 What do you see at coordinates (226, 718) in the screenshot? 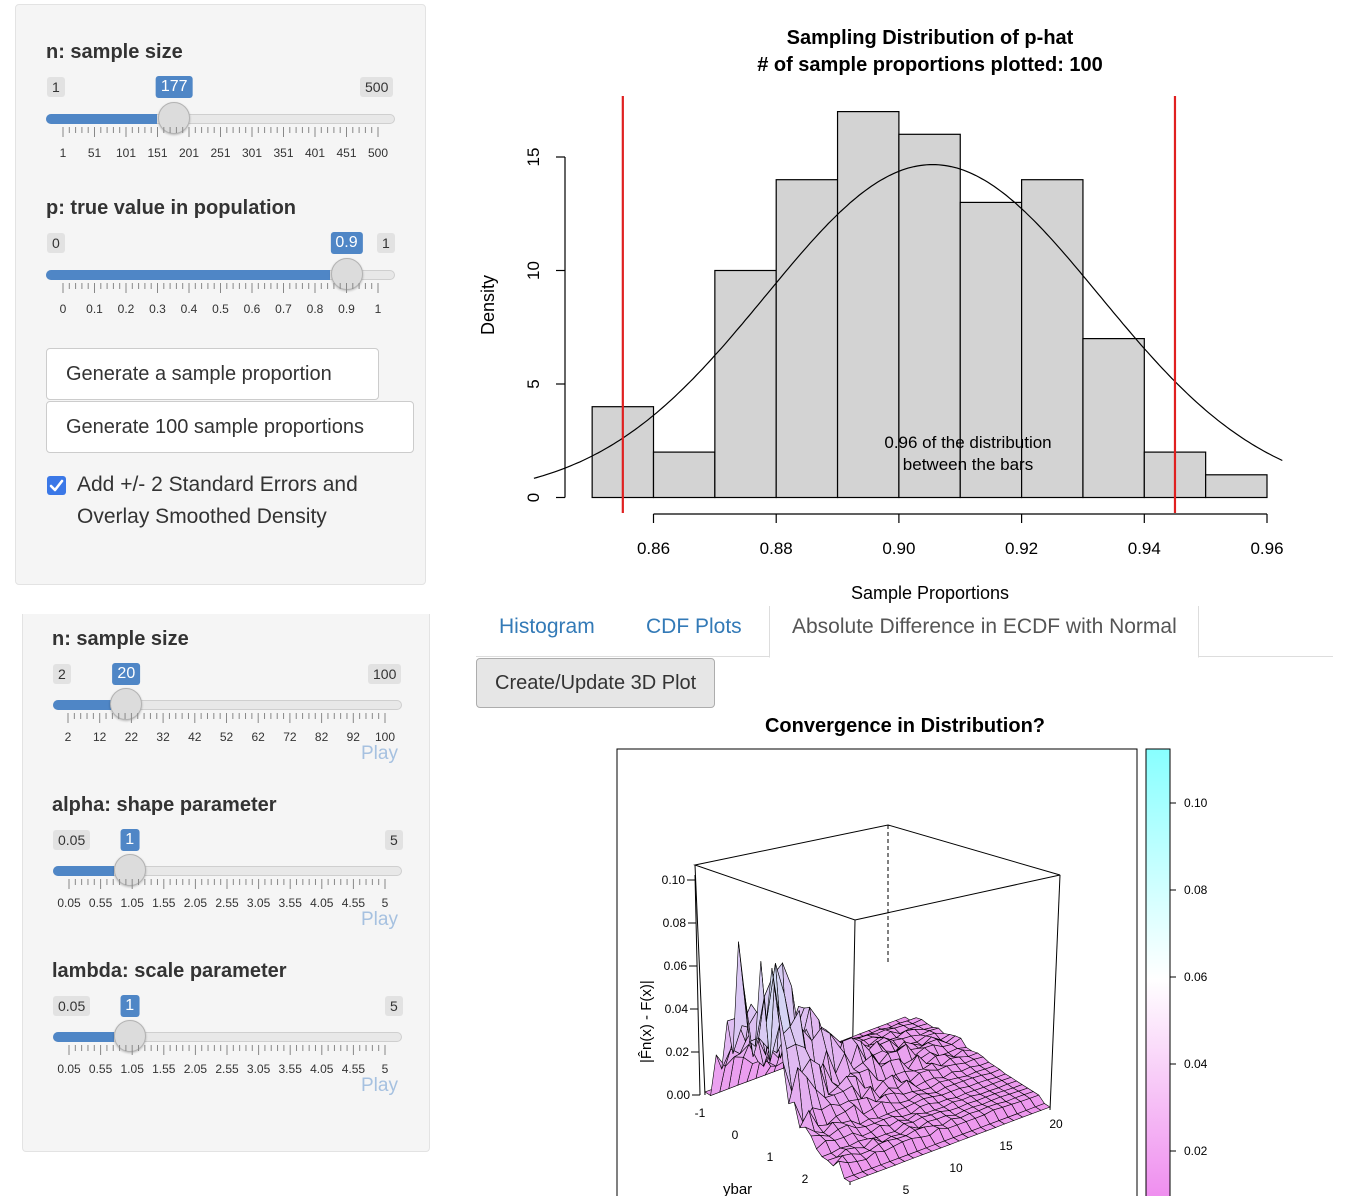
I see `n2-slider-ticks` at bounding box center [226, 718].